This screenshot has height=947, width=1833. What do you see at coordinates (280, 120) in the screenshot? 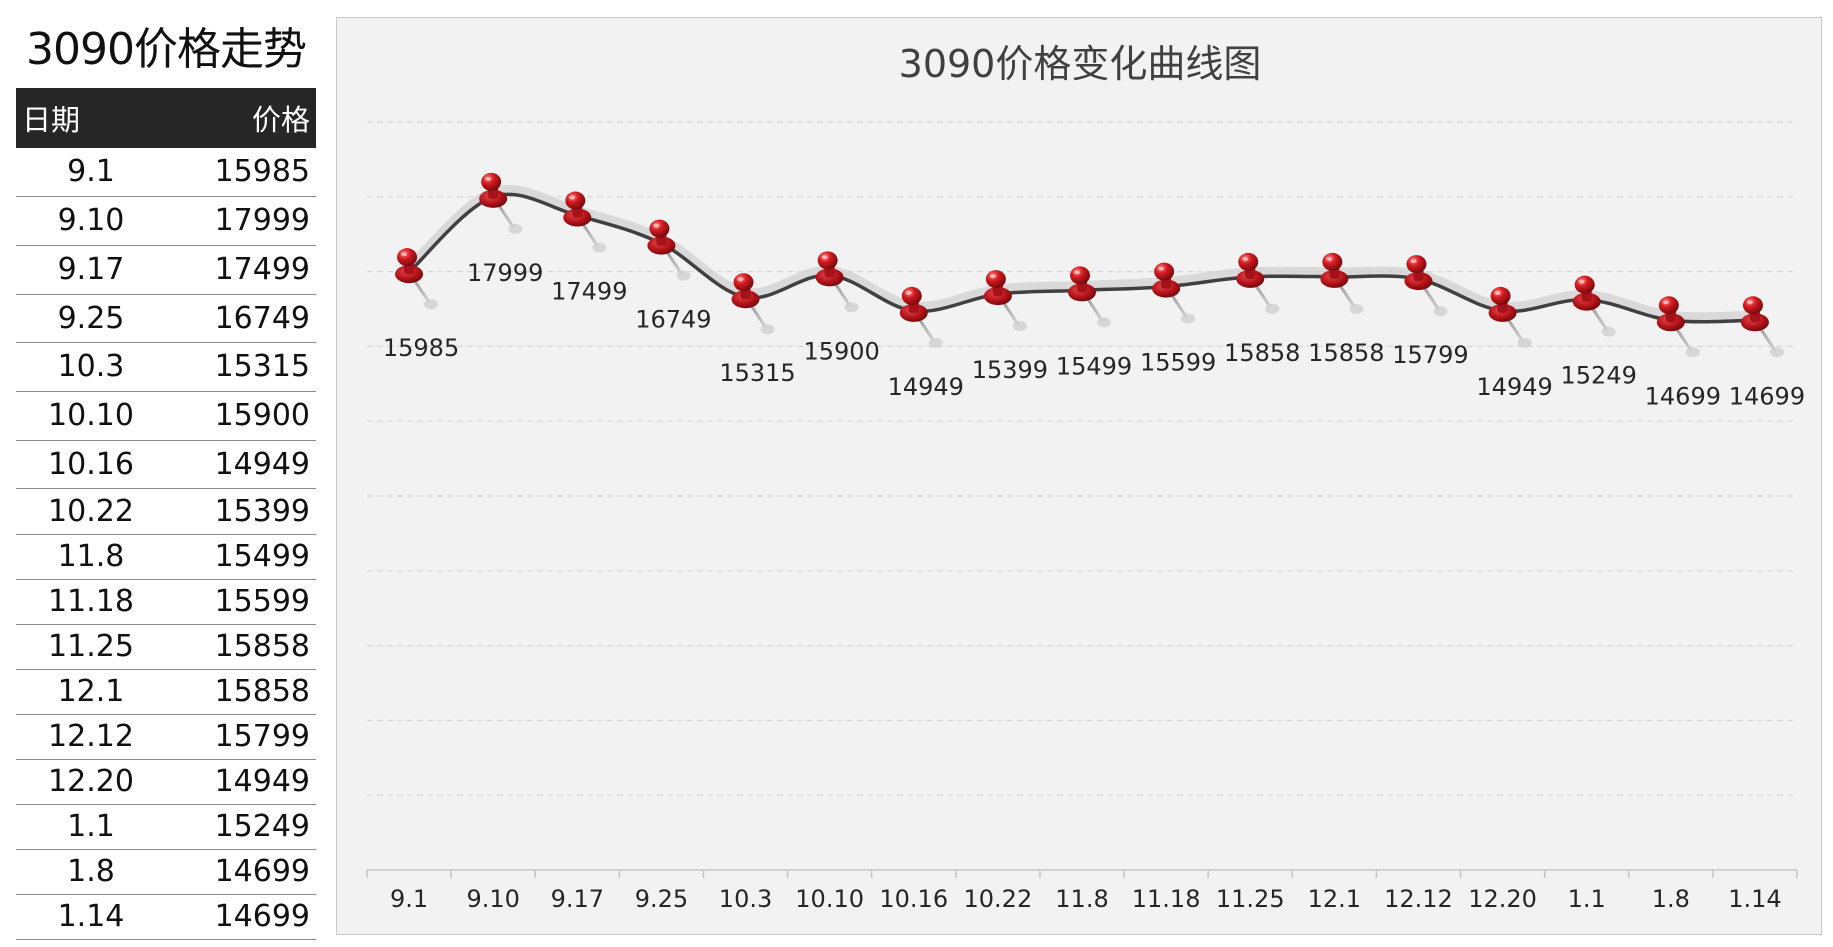
I see `header-price: 价格` at bounding box center [280, 120].